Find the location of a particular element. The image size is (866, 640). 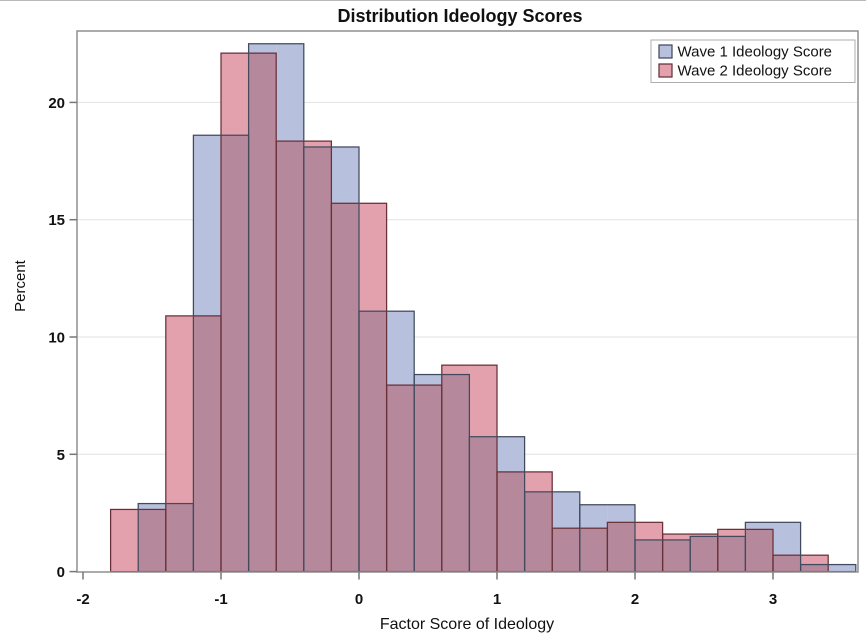

x-tick-label: 3 is located at coordinates (773, 599).